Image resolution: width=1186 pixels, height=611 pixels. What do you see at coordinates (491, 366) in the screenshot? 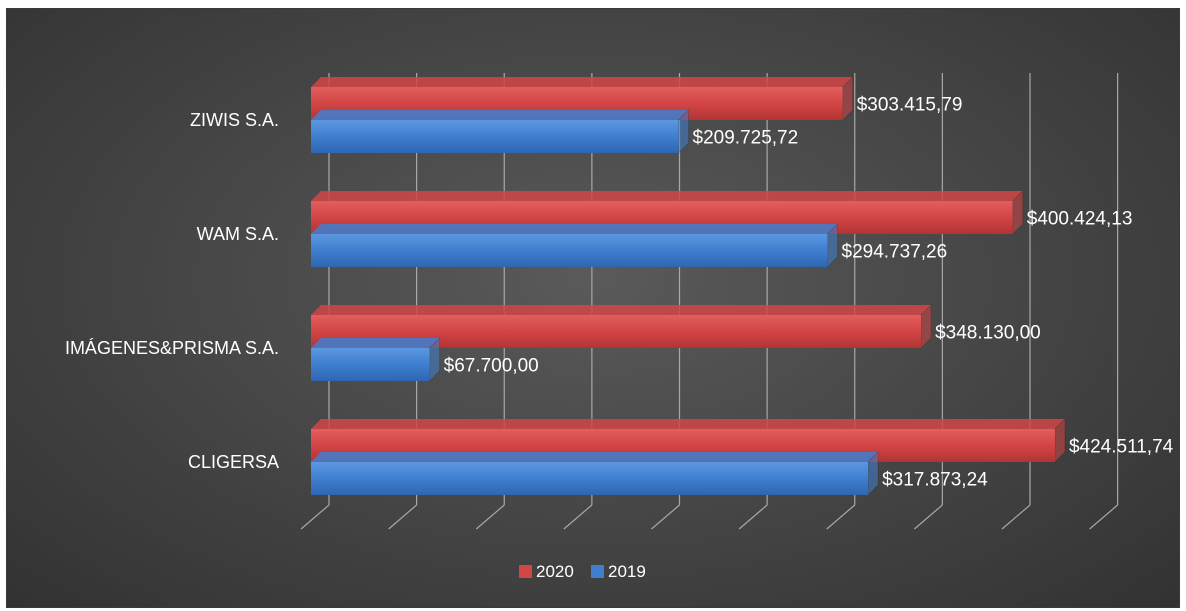
I see `data-label-2019-1: $67.700,00` at bounding box center [491, 366].